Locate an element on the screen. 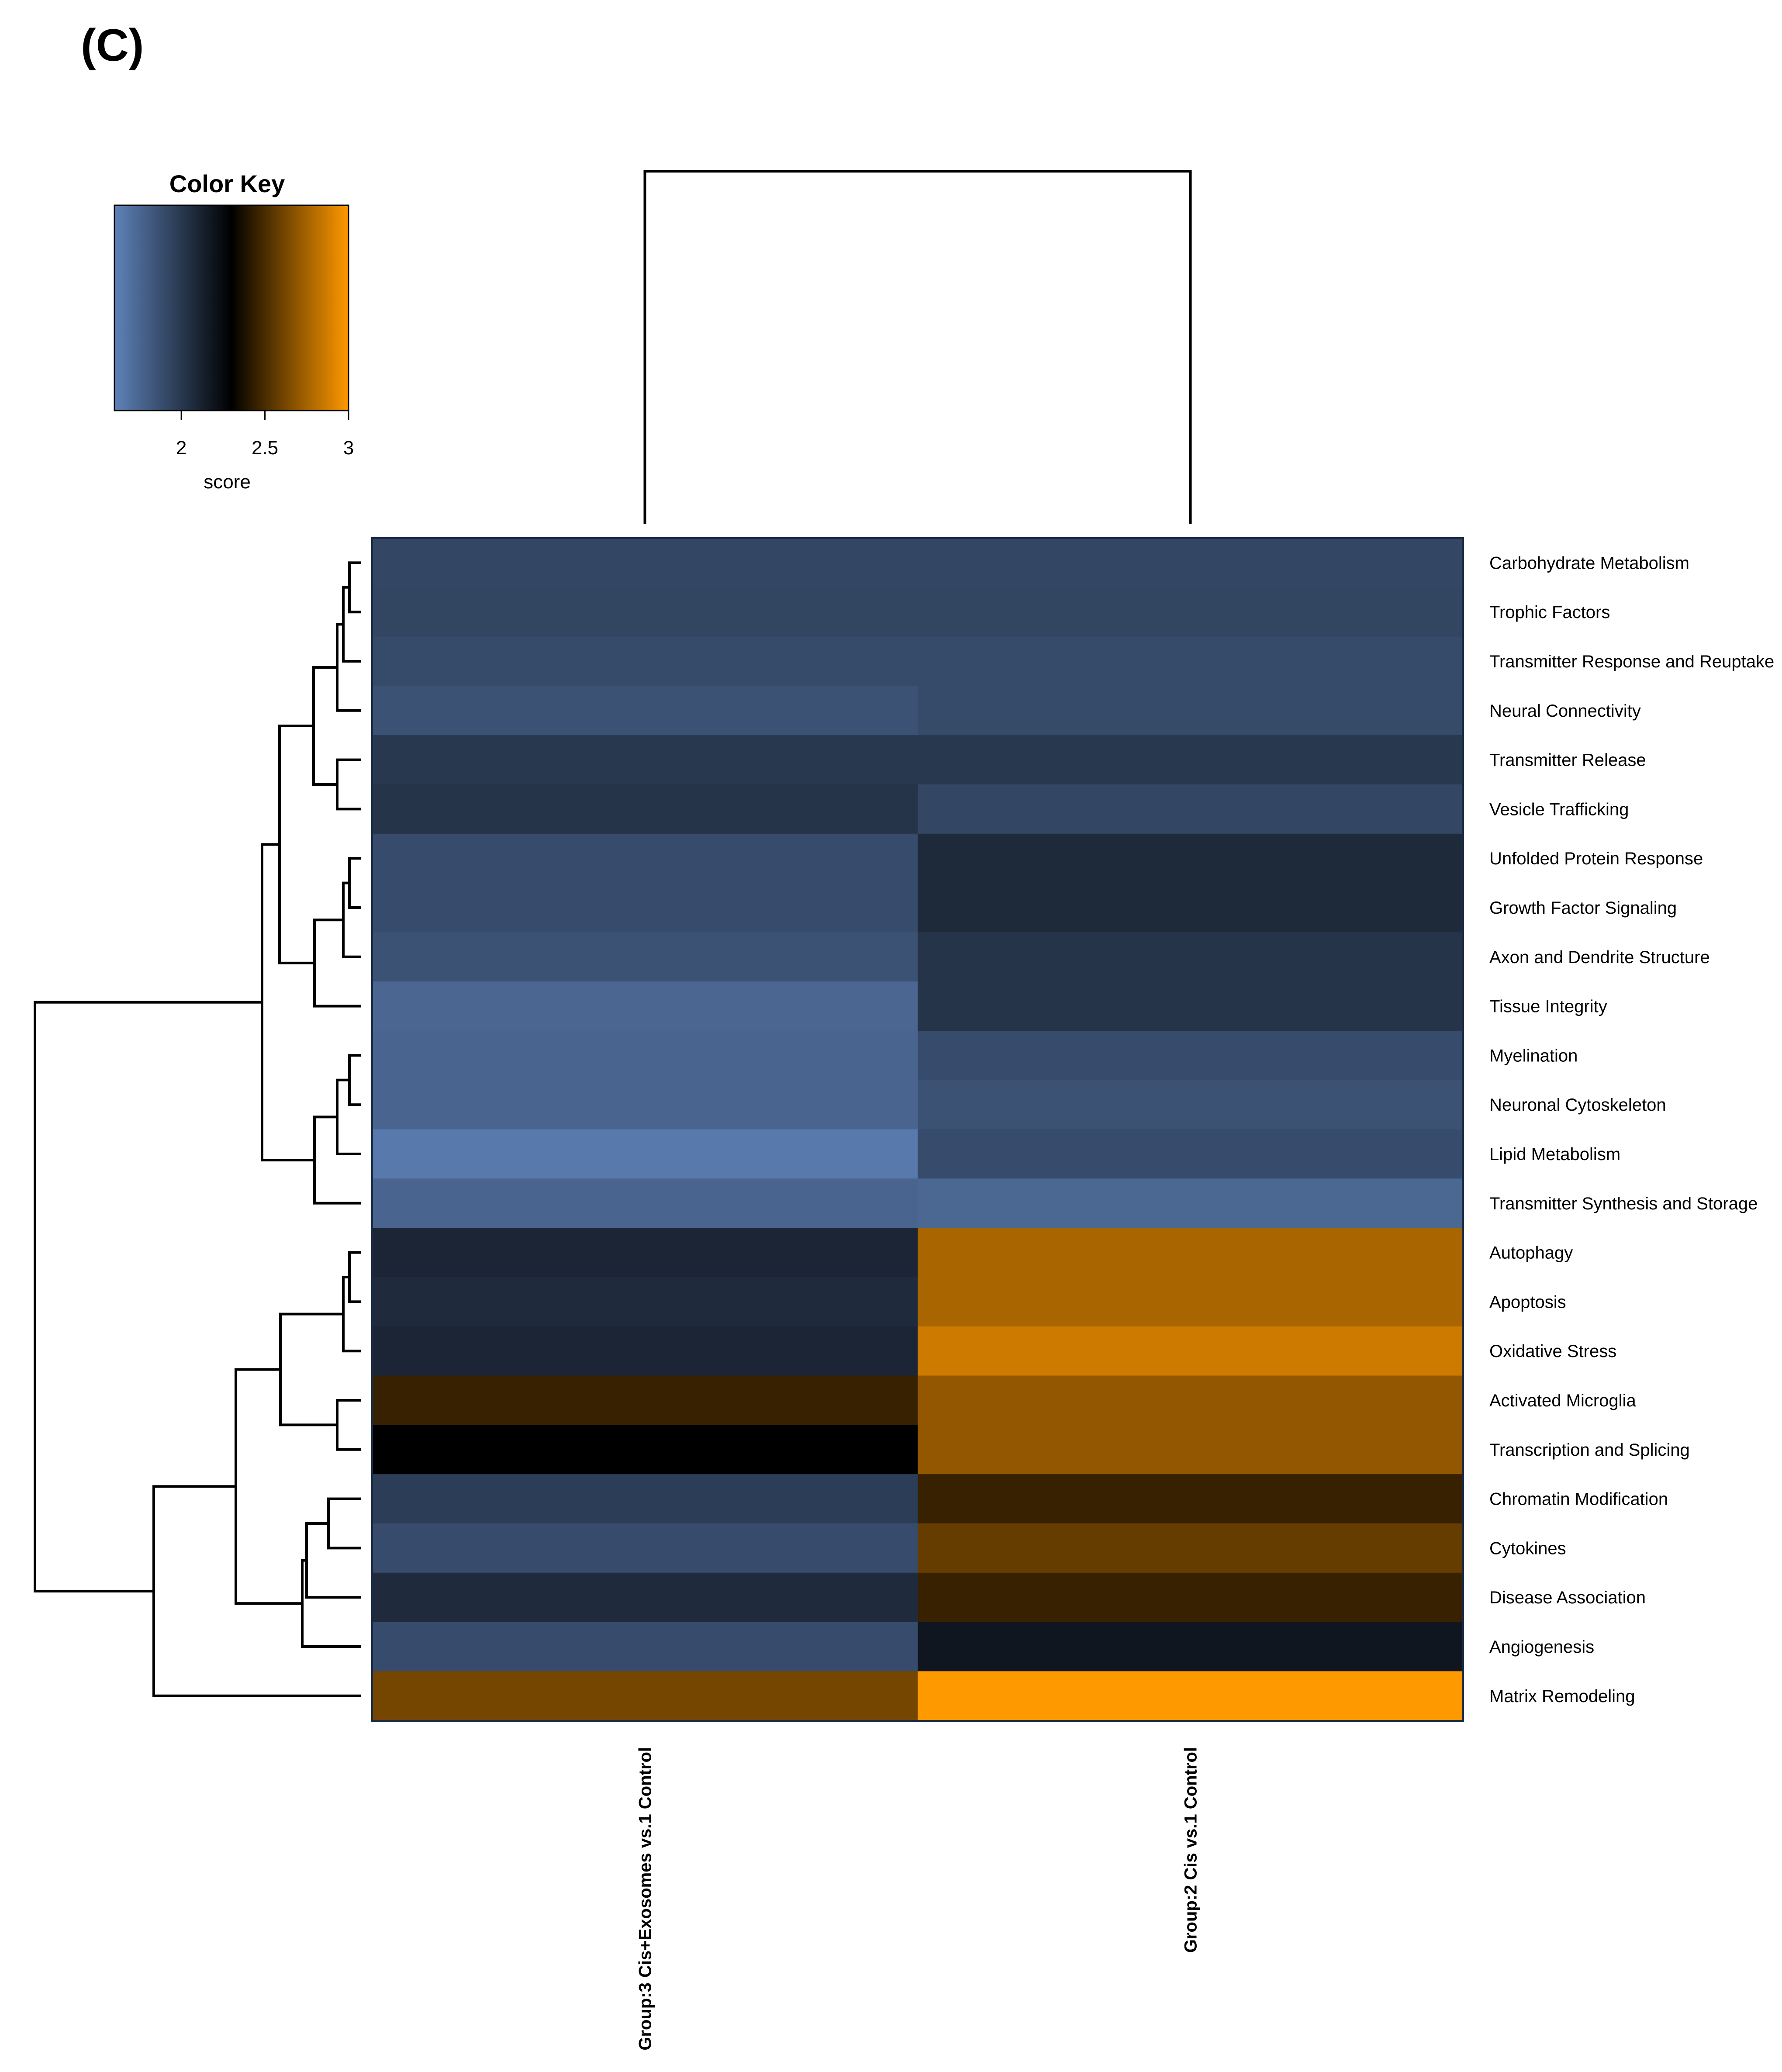  row-label: Axon and Dendrite Structure is located at coordinates (1599, 958).